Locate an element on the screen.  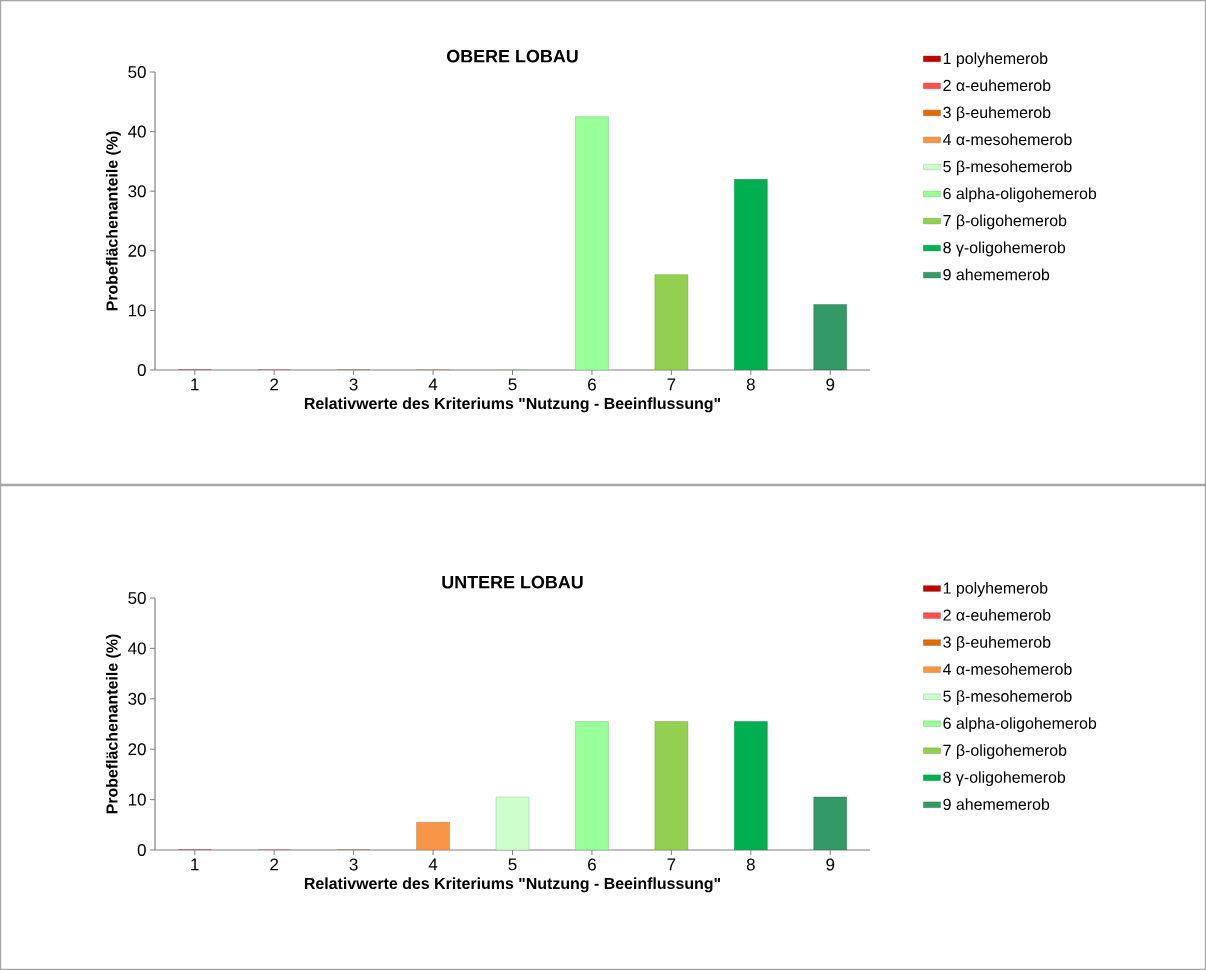
chart-title: OBERE LOBAU is located at coordinates (512, 56).